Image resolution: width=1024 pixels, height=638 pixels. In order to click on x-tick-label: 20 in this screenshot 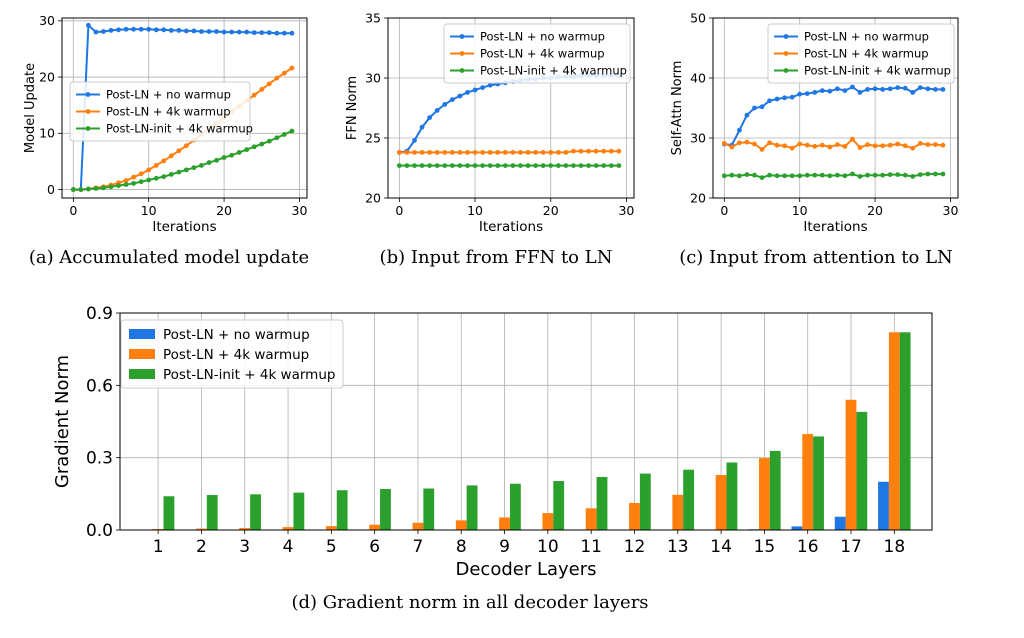, I will do `click(875, 210)`.